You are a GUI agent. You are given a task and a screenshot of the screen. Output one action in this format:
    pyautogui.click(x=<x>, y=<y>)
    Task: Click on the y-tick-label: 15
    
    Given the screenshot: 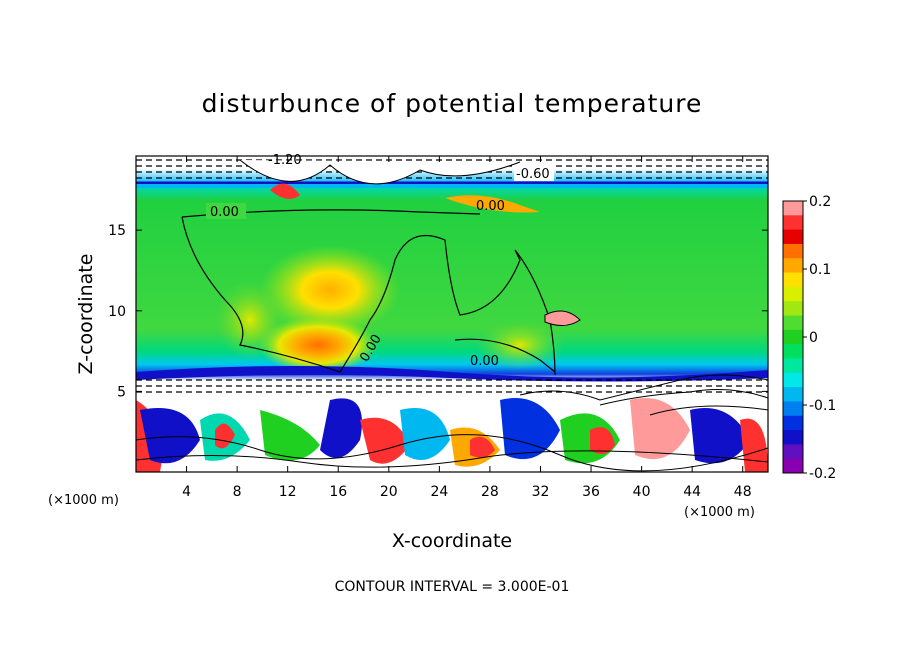 What is the action you would take?
    pyautogui.click(x=117, y=231)
    